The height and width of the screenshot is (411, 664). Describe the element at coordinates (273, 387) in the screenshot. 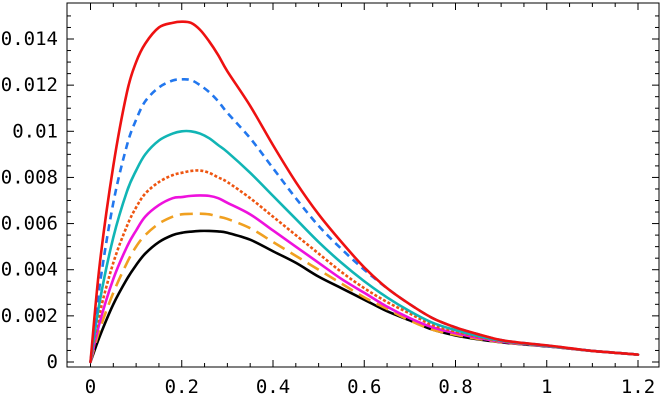

I see `x-tick-label: 0.4` at that location.